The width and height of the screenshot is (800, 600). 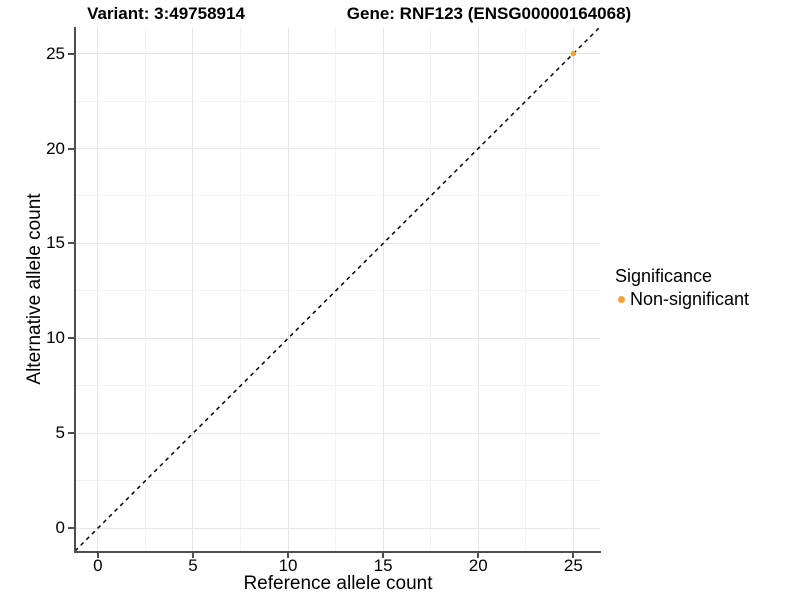 I want to click on x-tick-label: 10, so click(x=288, y=565).